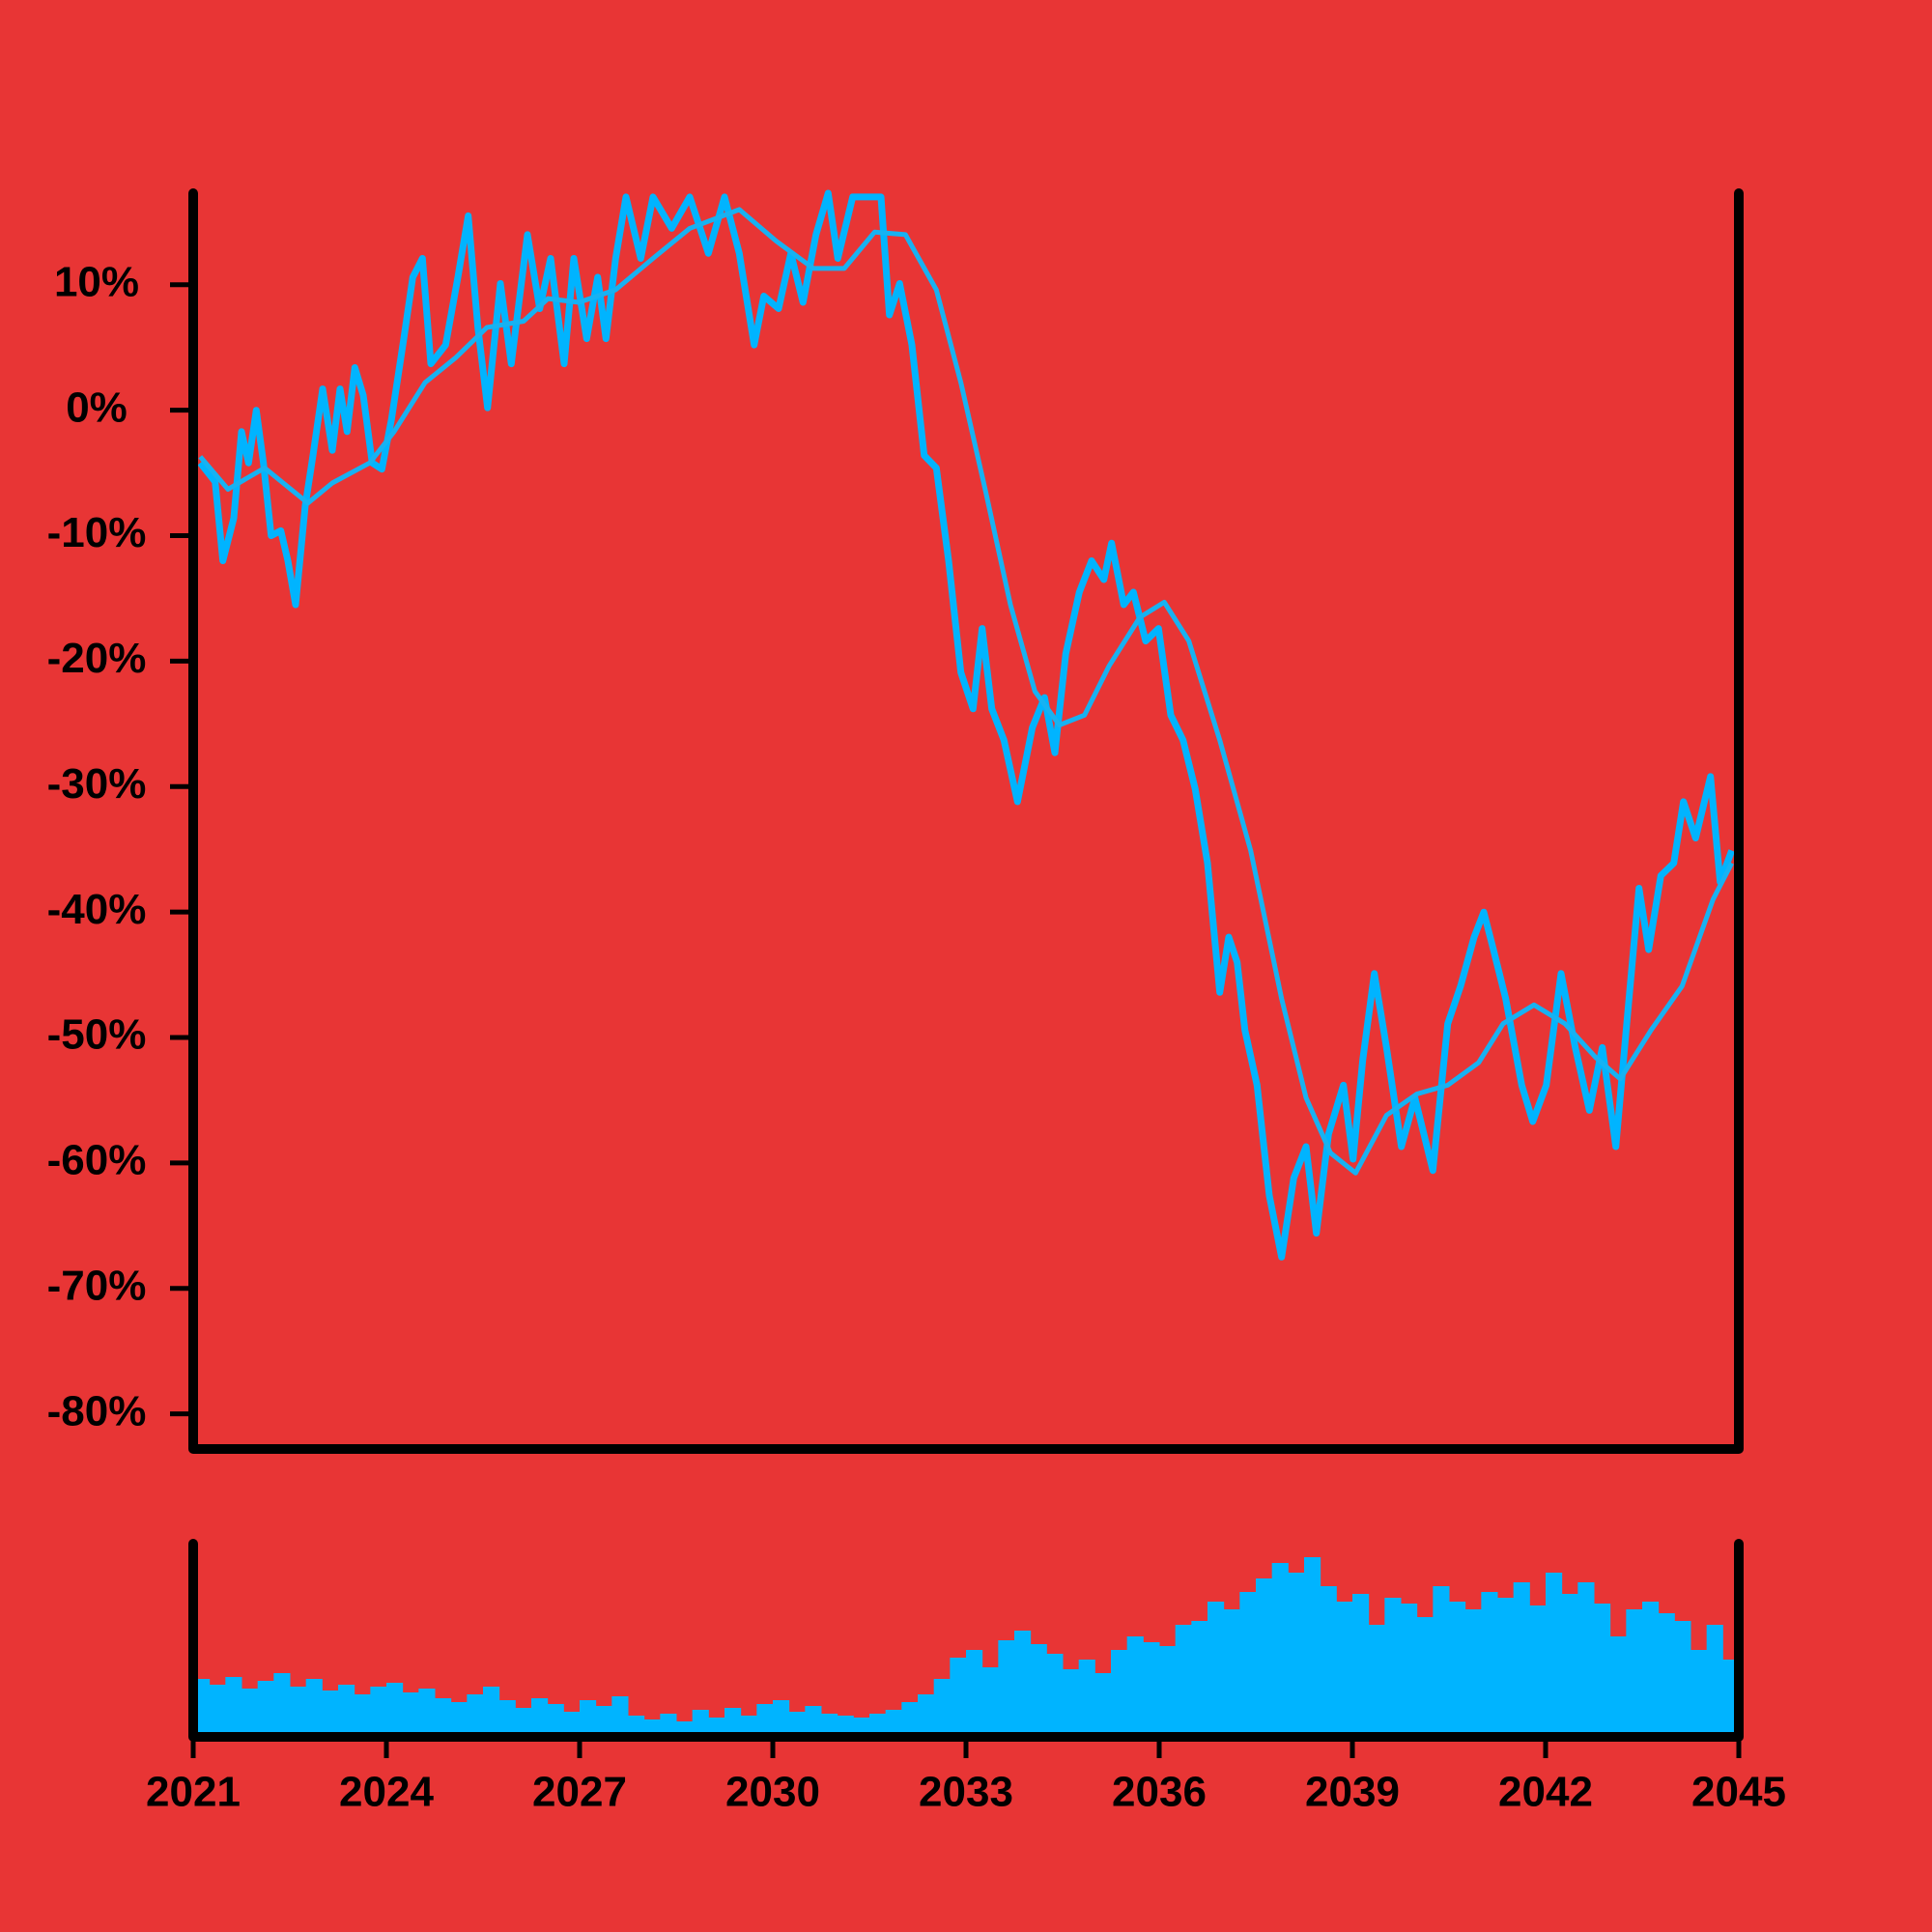 This screenshot has width=1932, height=1932. Describe the element at coordinates (386, 1792) in the screenshot. I see `x-tick-label: 2024` at that location.